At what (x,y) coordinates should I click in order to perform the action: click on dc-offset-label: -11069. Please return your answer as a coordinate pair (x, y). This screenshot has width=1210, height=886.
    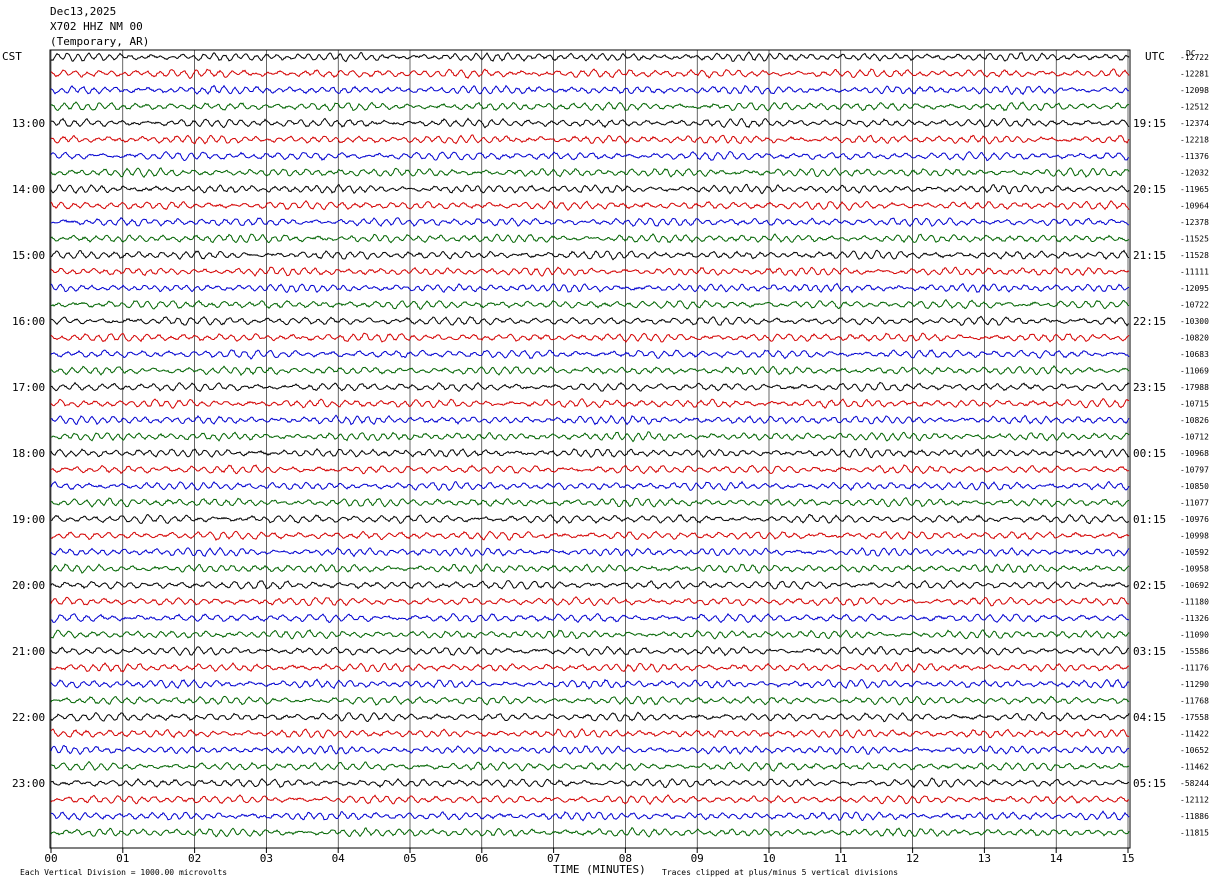
    Looking at the image, I should click on (1194, 371).